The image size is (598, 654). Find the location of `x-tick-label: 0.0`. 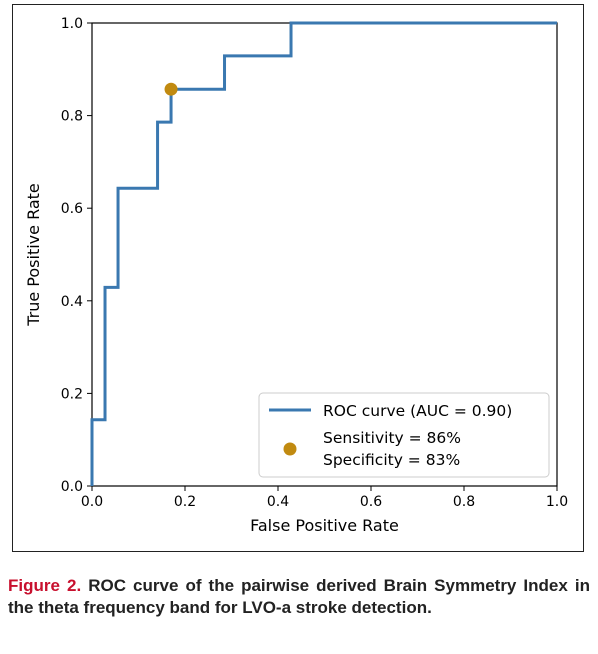

x-tick-label: 0.0 is located at coordinates (92, 502).